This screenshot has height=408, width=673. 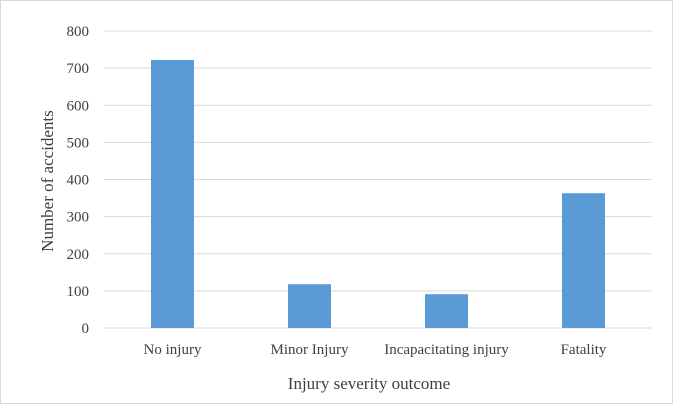 I want to click on y-tick-label: 700, so click(x=78, y=69).